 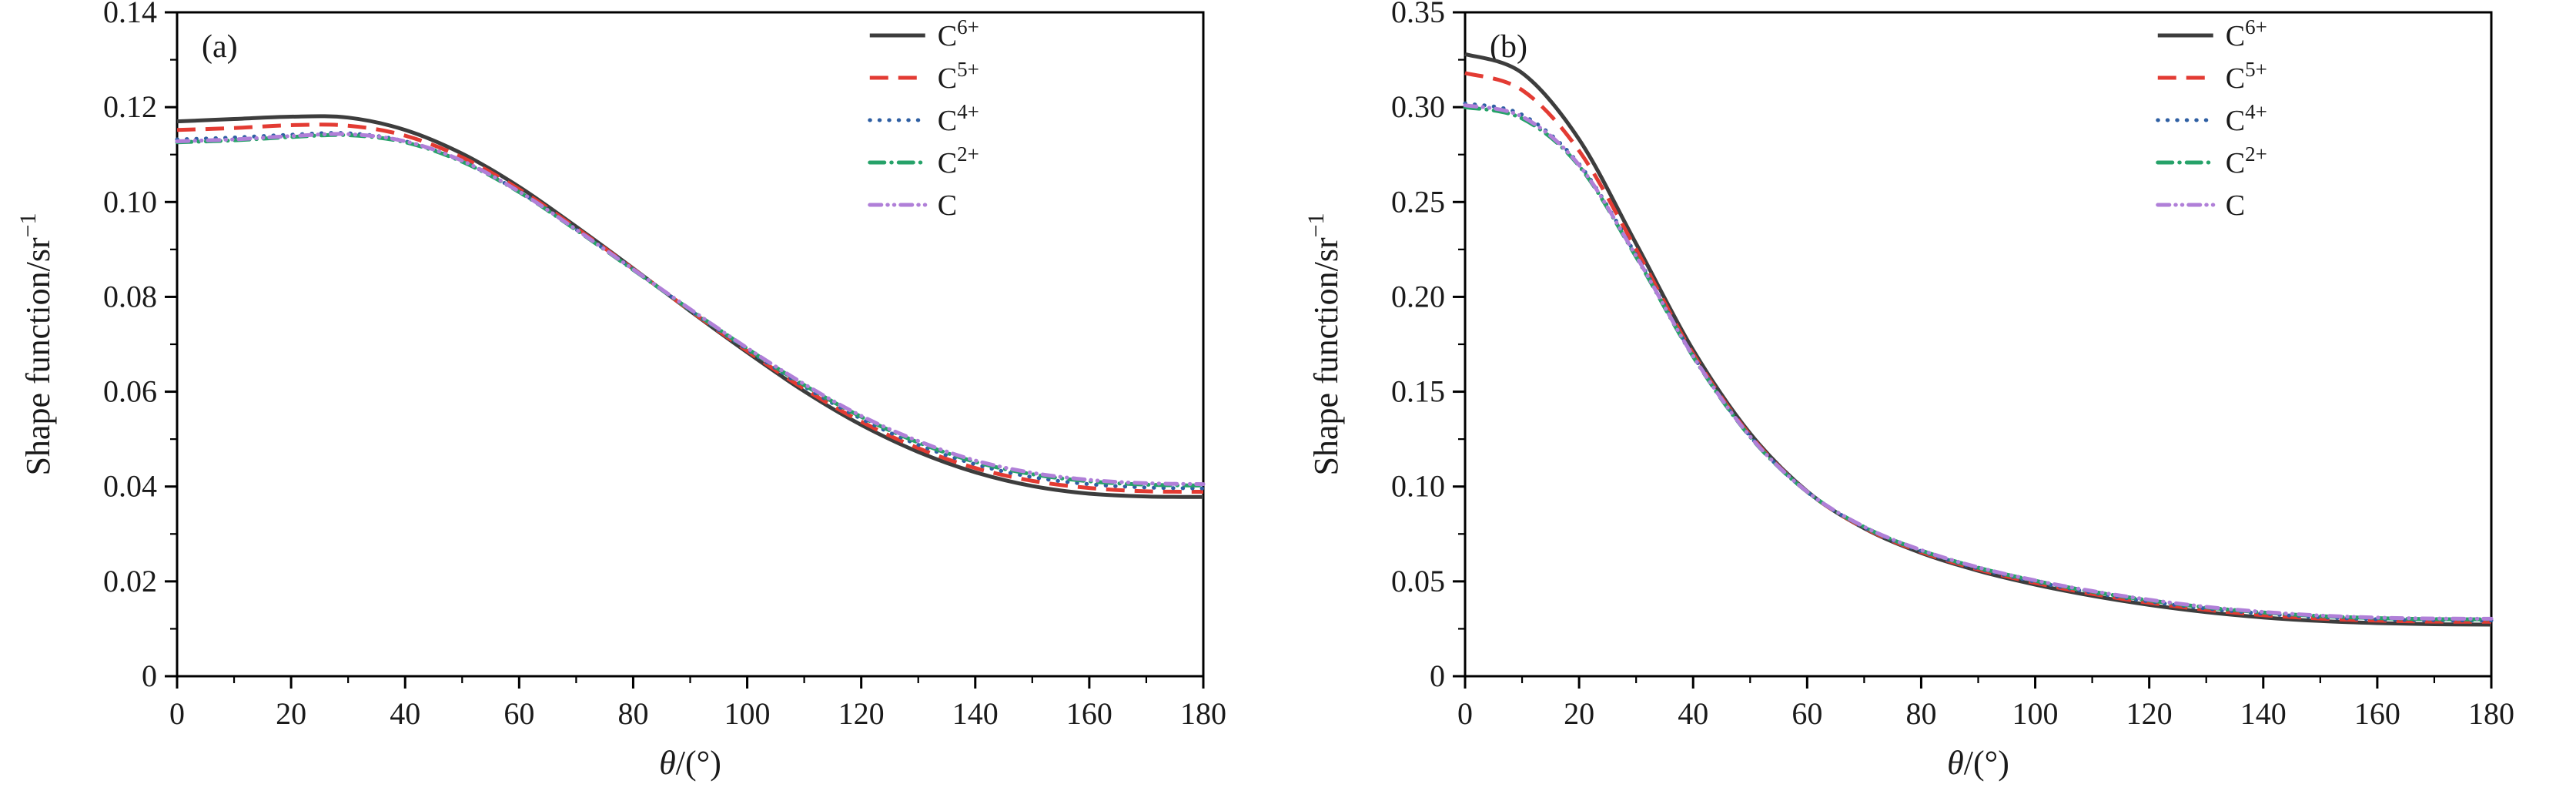 What do you see at coordinates (130, 296) in the screenshot?
I see `y-axis-tick-label: 0.08` at bounding box center [130, 296].